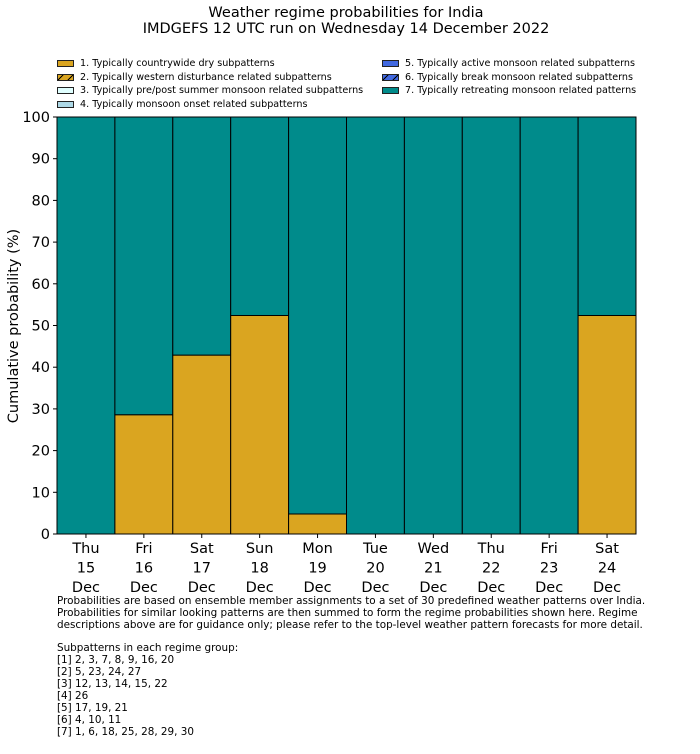 The width and height of the screenshot is (700, 754). I want to click on y-axis-label: Cumulative probability (%), so click(14, 326).